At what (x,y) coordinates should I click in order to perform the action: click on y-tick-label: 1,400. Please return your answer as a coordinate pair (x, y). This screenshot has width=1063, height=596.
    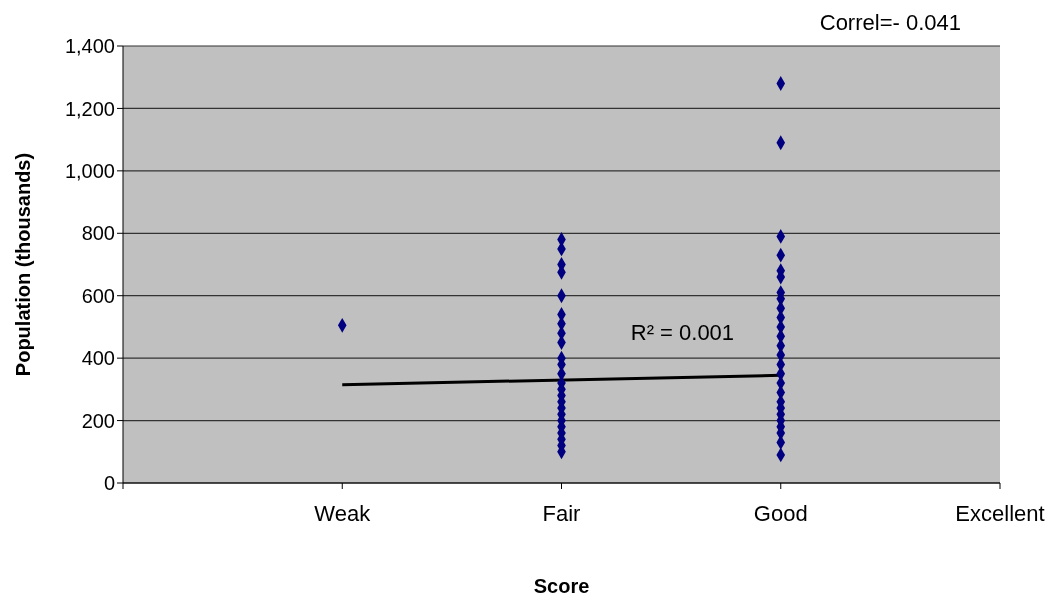
    Looking at the image, I should click on (89, 46).